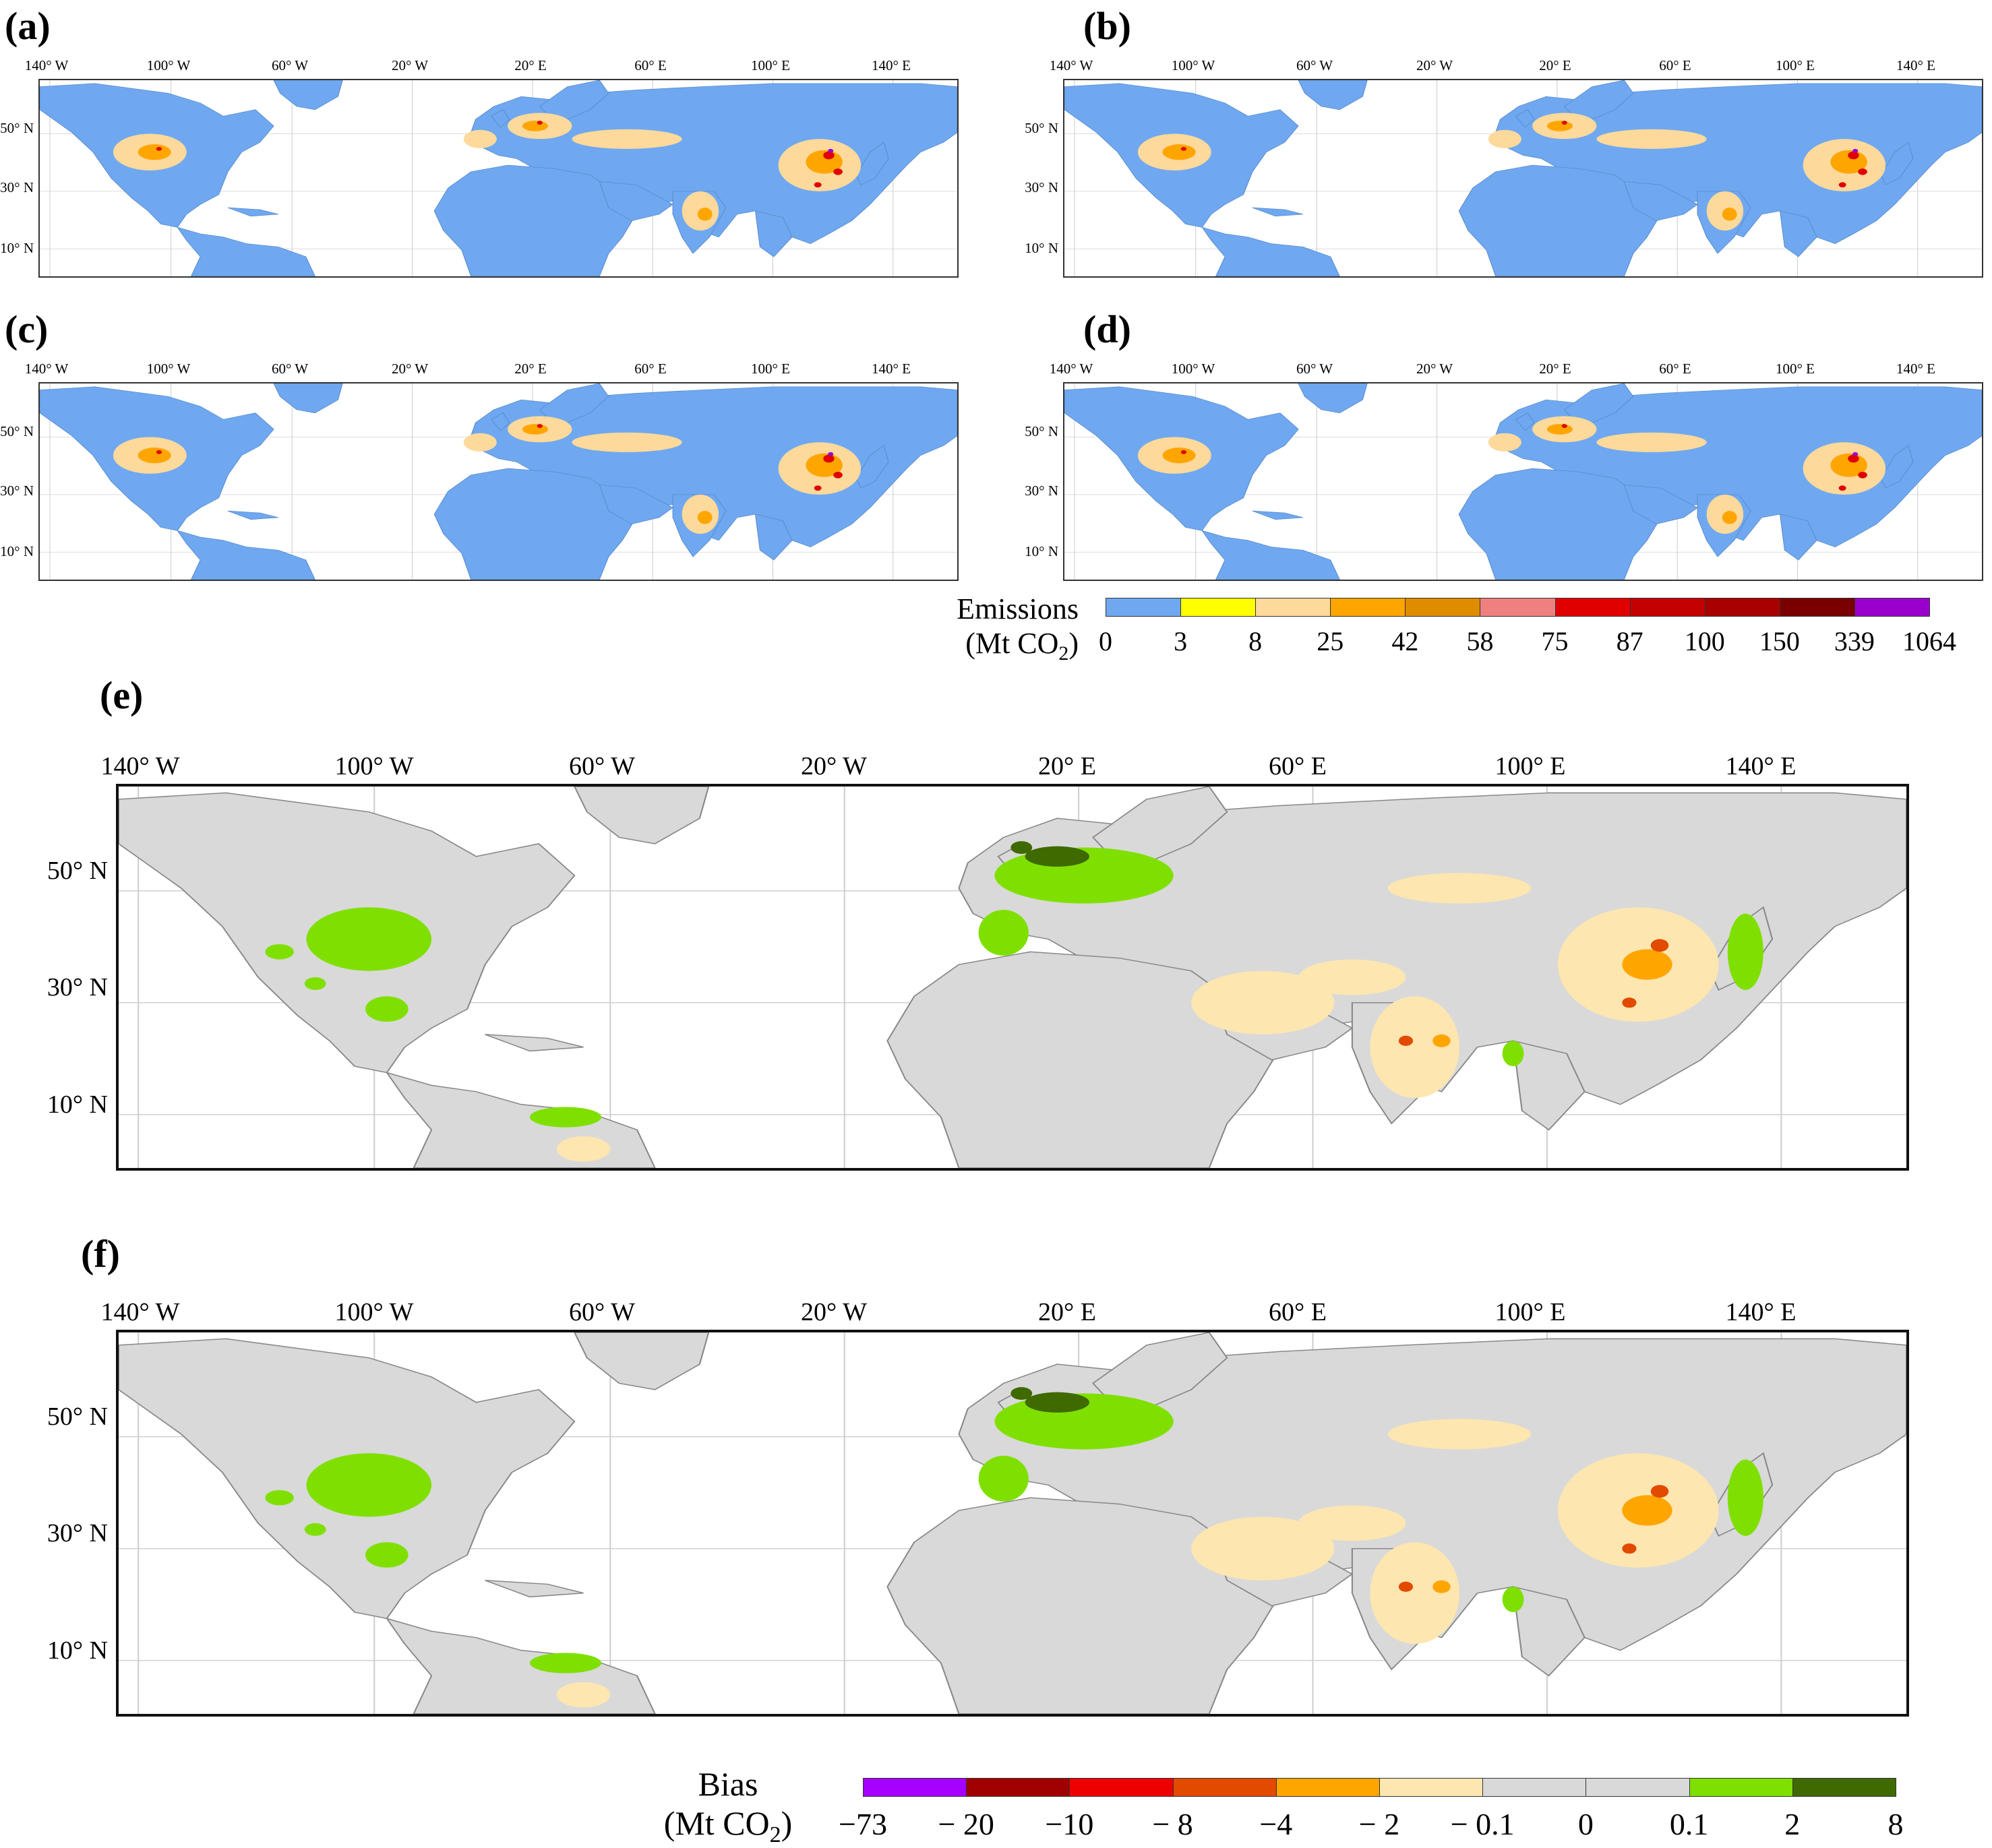 The width and height of the screenshot is (1992, 1848). What do you see at coordinates (1379, 1824) in the screenshot?
I see `colorbar-tick-label: − 2` at bounding box center [1379, 1824].